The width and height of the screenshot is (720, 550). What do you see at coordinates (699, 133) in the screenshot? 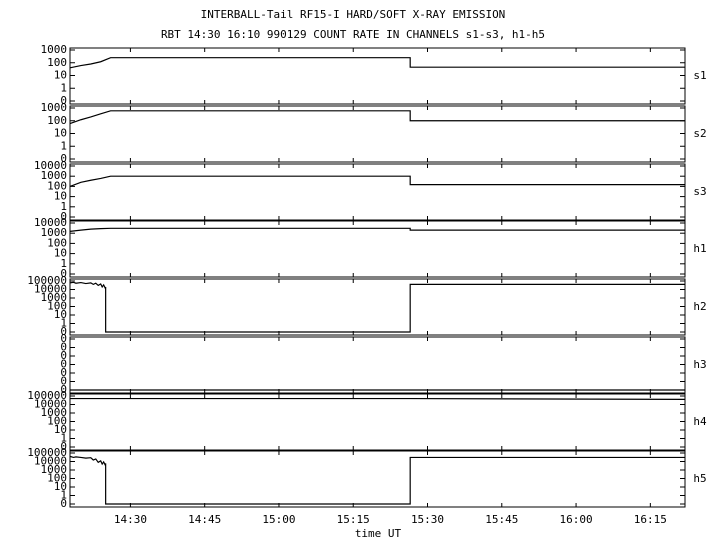
I see `series-label: s2` at bounding box center [699, 133].